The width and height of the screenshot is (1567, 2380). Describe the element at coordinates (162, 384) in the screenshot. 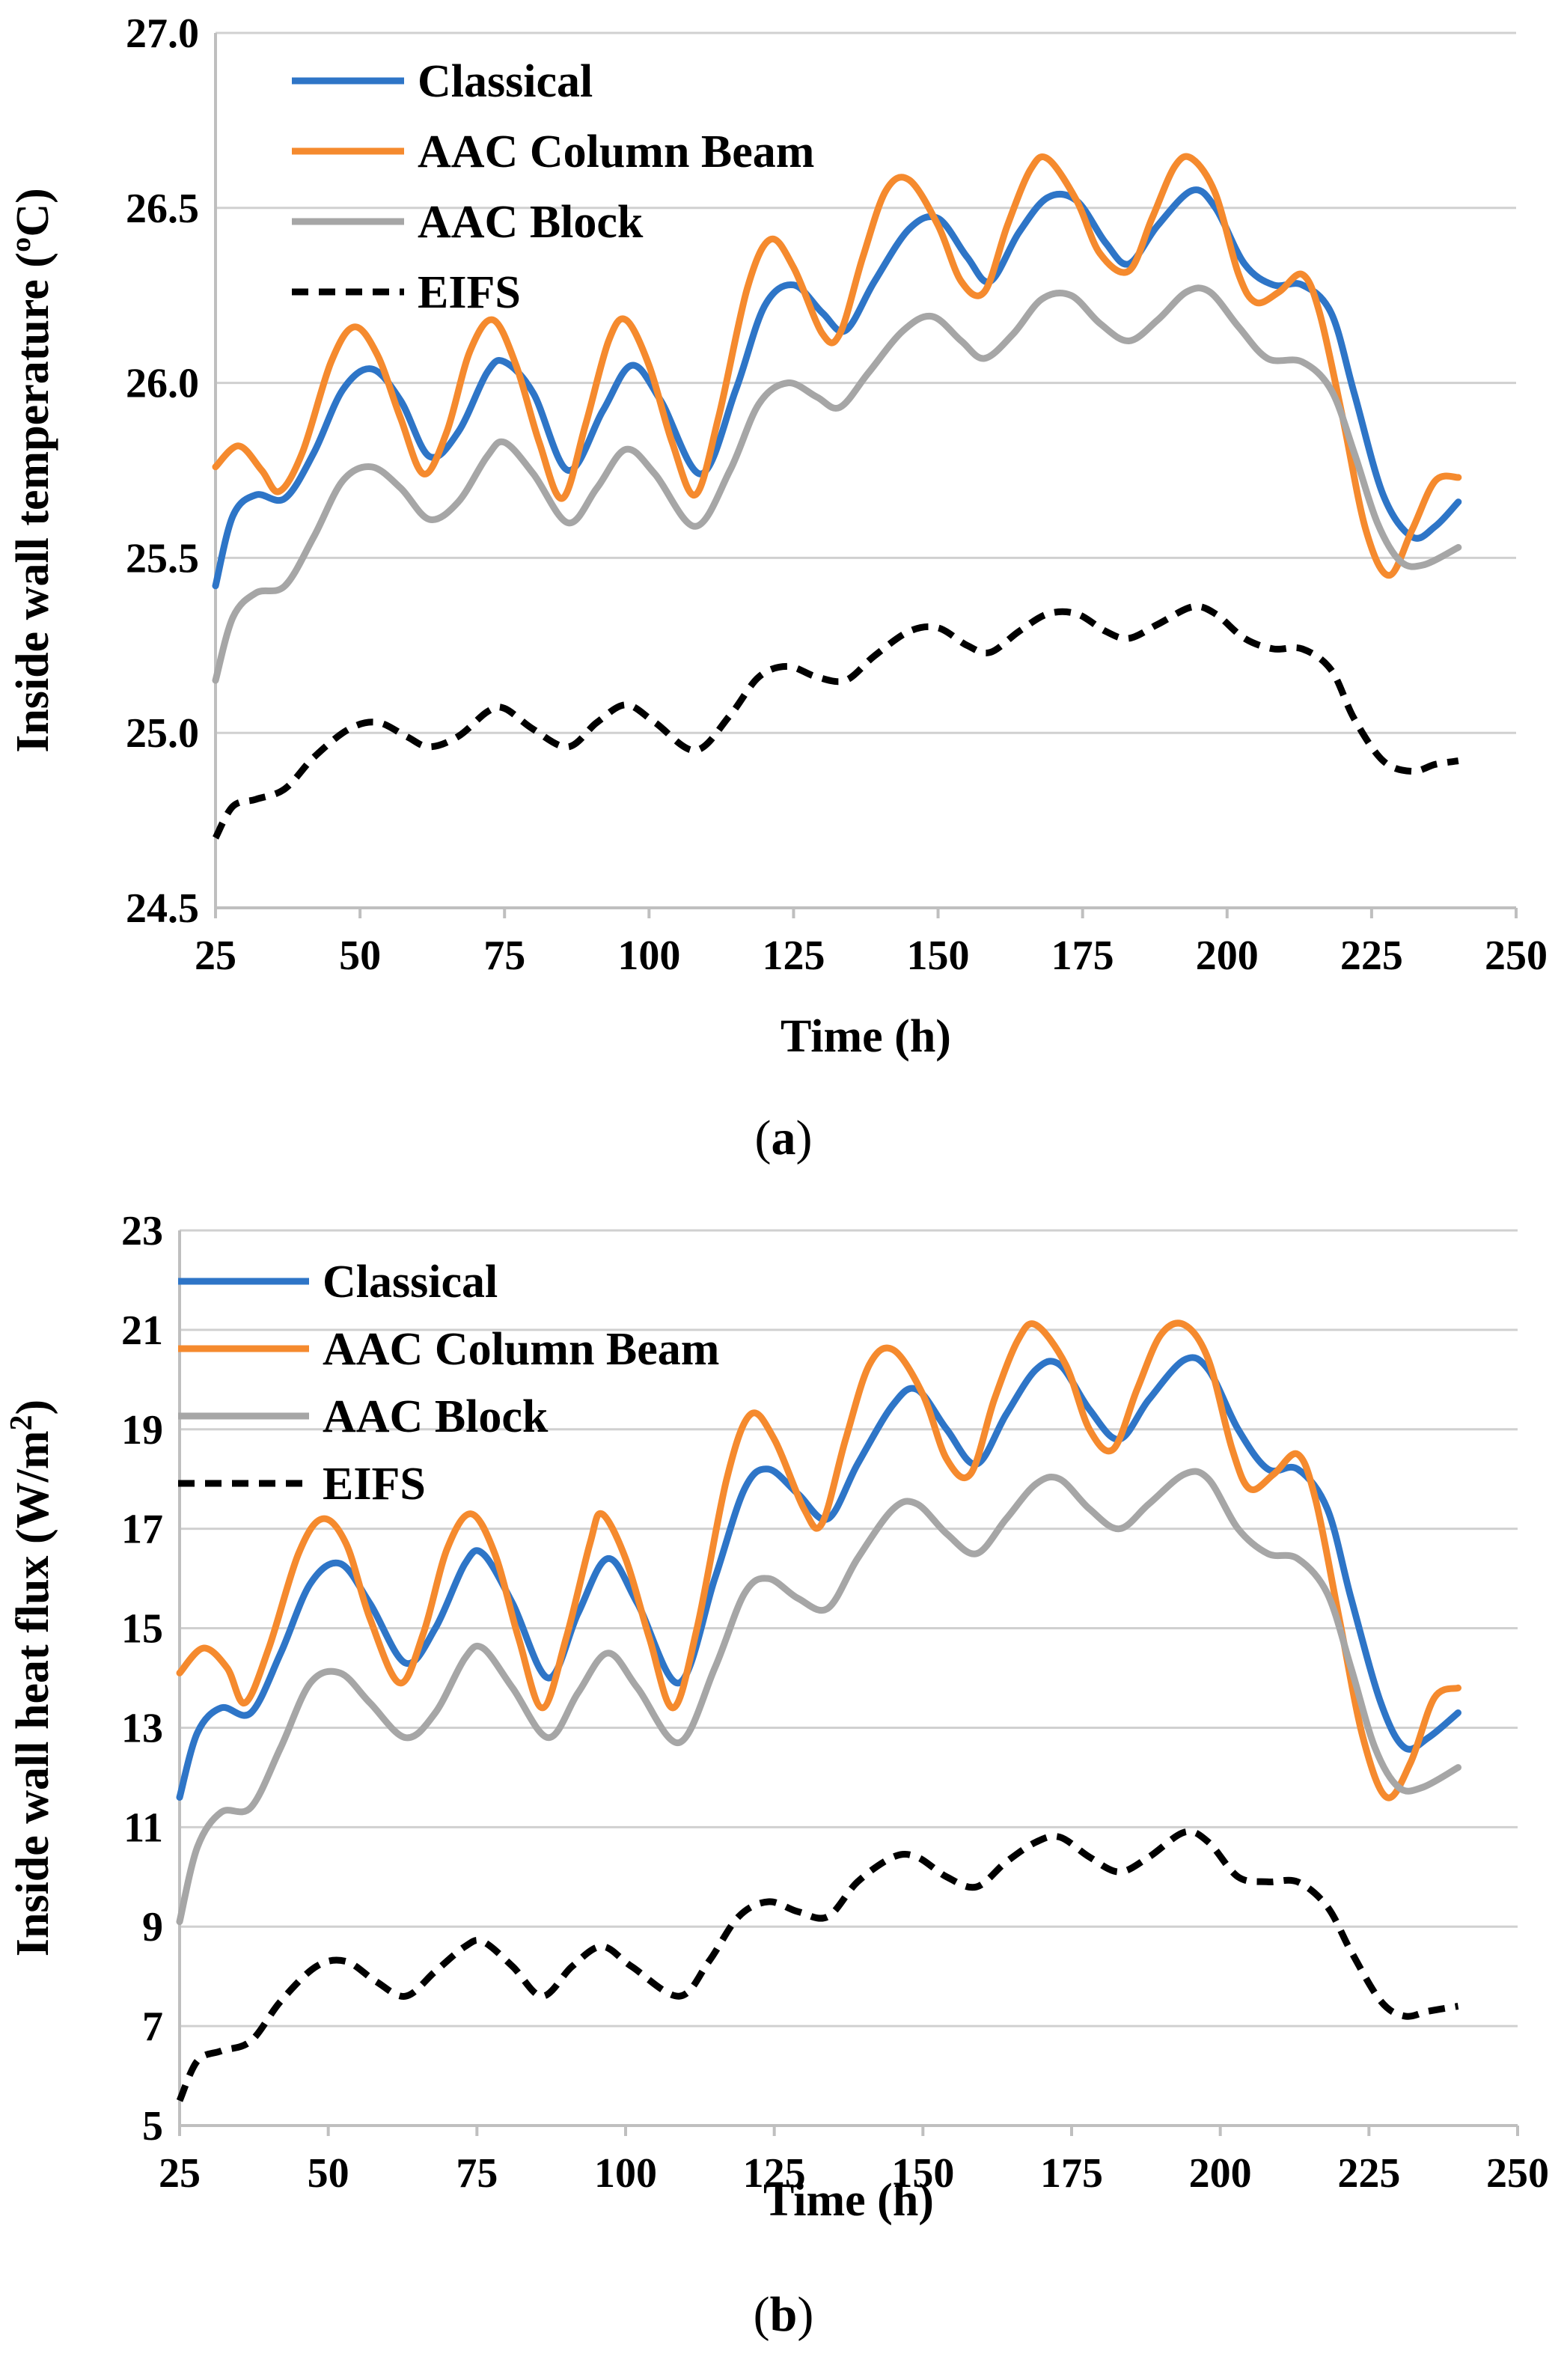

I see `y-tick-label: 26.0` at that location.